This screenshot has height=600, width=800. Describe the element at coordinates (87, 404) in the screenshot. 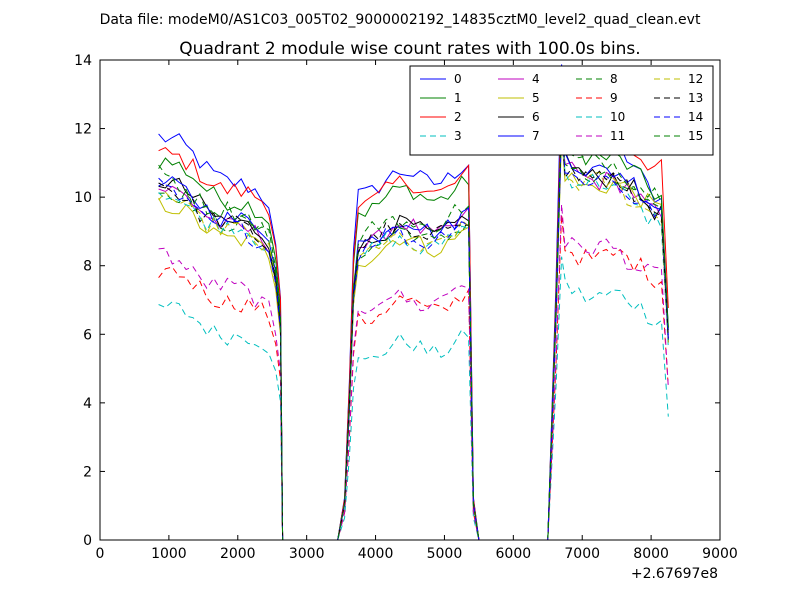

I see `y-tick-label: 4` at that location.